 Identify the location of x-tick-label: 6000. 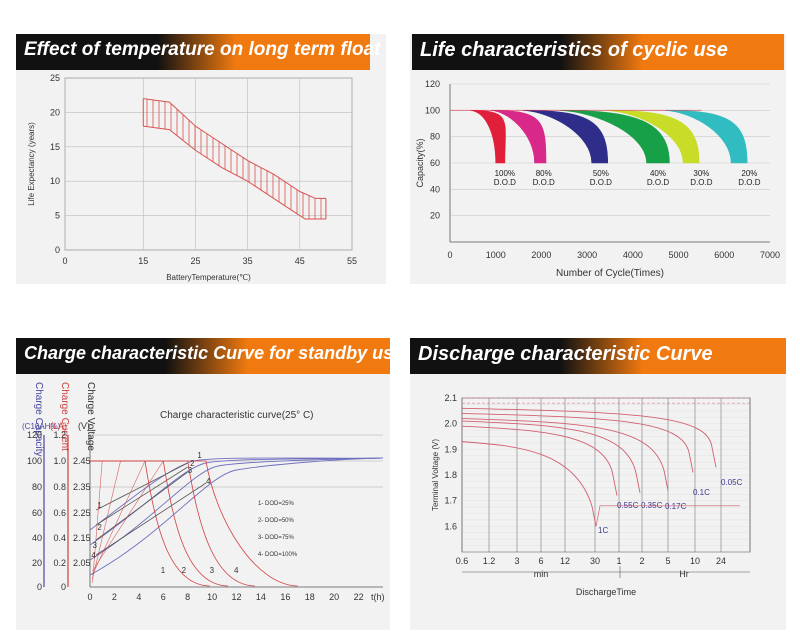
(724, 255).